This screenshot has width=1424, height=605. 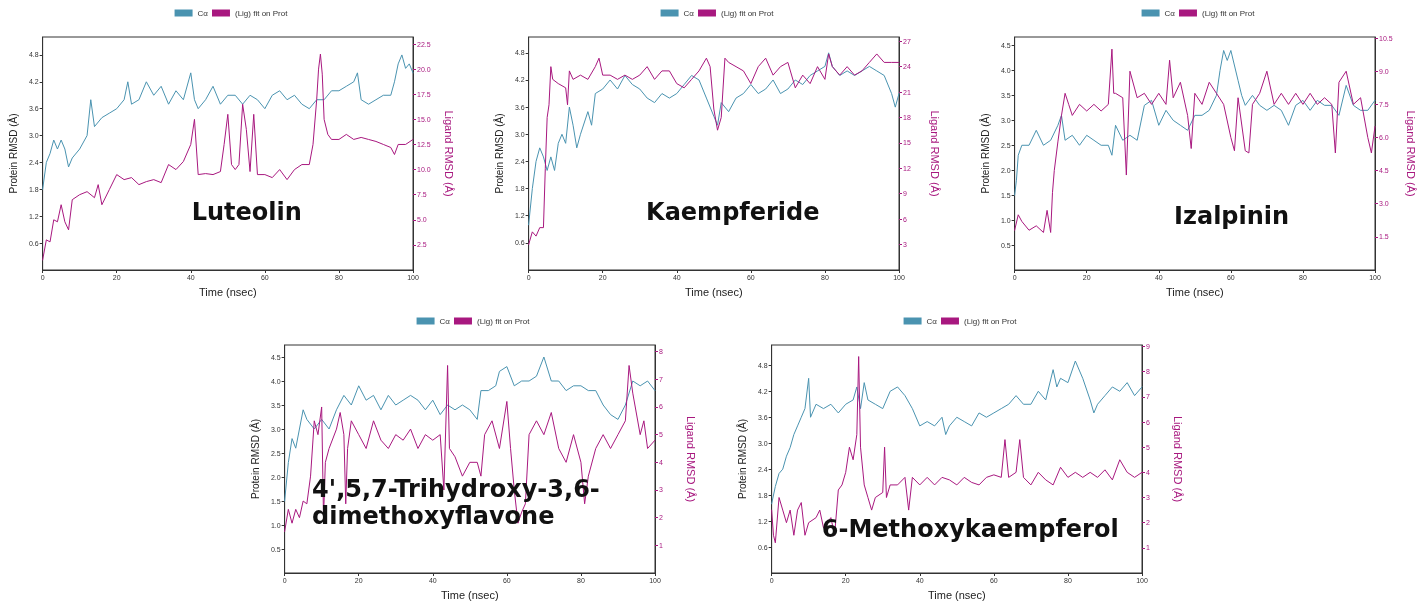 What do you see at coordinates (246, 211) in the screenshot?
I see `annotation: Luteolin` at bounding box center [246, 211].